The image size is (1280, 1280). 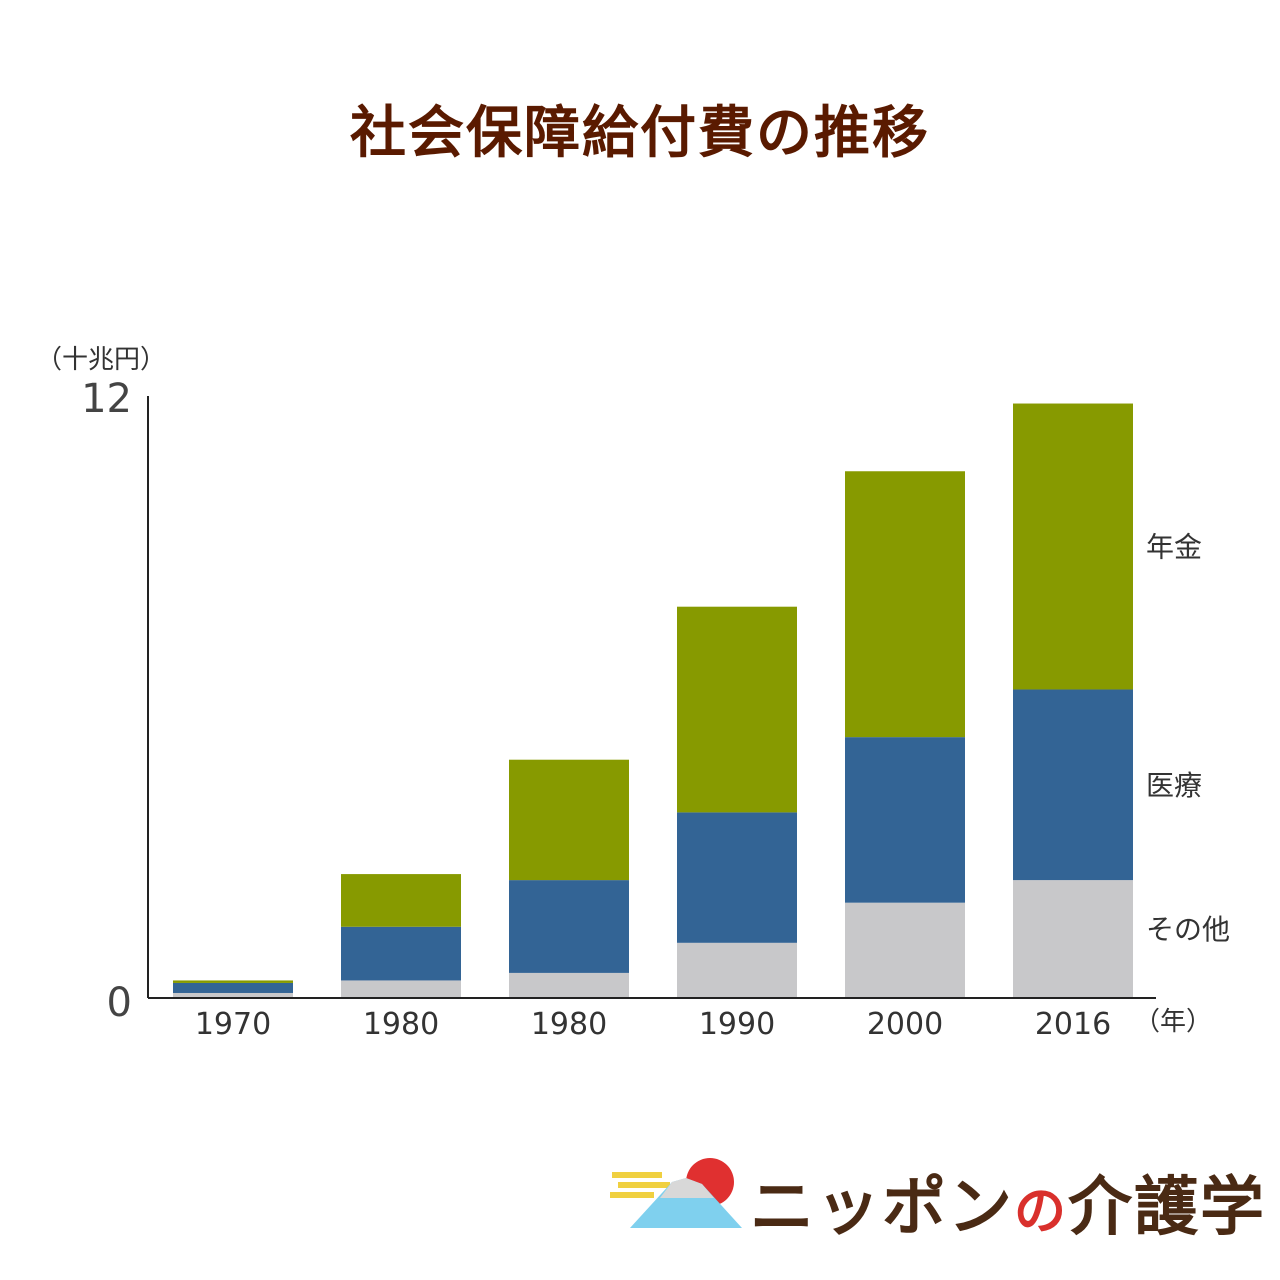 What do you see at coordinates (119, 1003) in the screenshot?
I see `y-tick-label: 0` at bounding box center [119, 1003].